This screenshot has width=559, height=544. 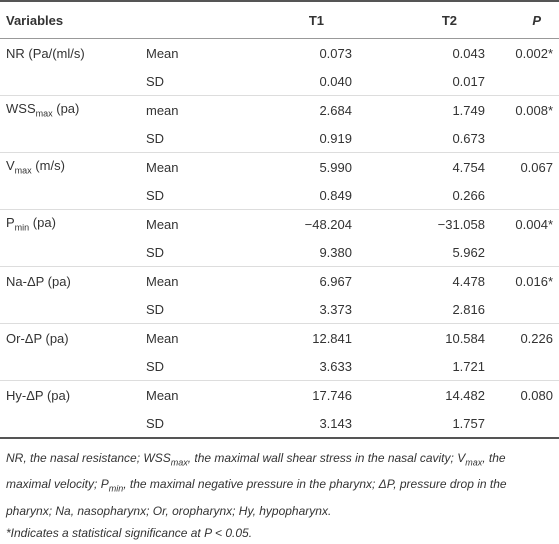 I want to click on footnote-text: max, so click(x=474, y=462).